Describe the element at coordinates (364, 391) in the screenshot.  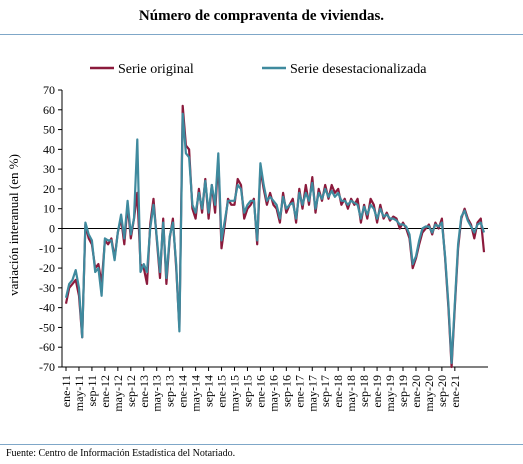
I see `x-tick-label: sep-18` at that location.